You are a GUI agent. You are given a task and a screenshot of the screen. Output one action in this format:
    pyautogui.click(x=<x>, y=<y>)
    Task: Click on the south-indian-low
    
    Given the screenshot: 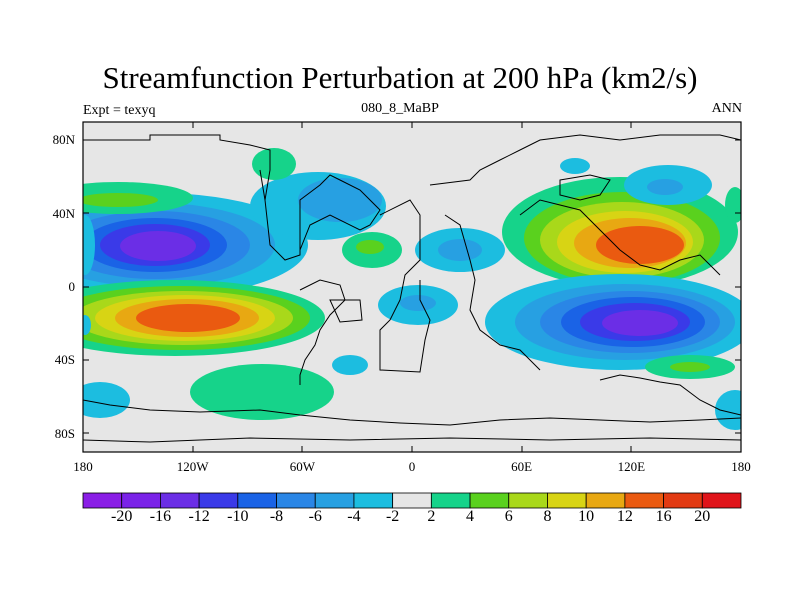 What is the action you would take?
    pyautogui.click(x=613, y=322)
    